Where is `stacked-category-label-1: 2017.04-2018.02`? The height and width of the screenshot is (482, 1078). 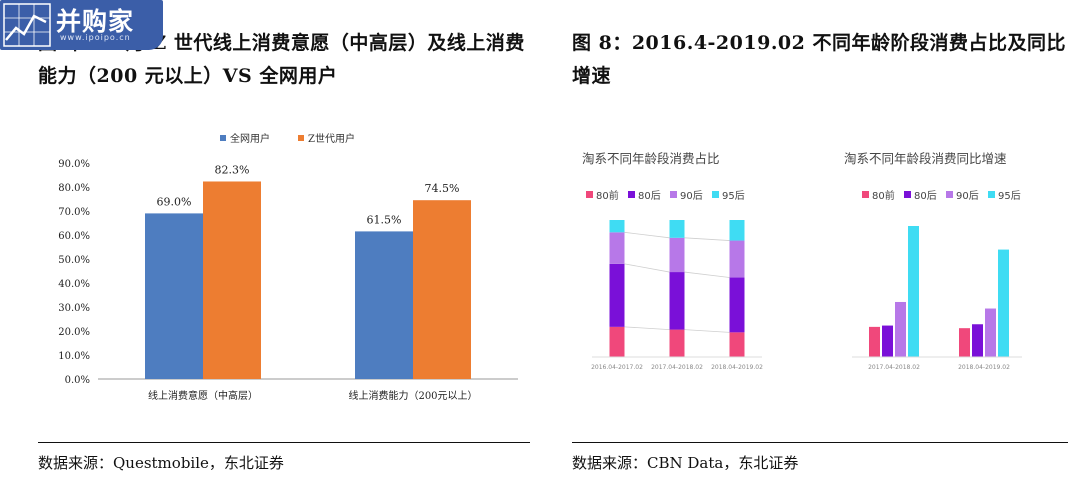
stacked-category-label-1: 2017.04-2018.02 is located at coordinates (677, 367).